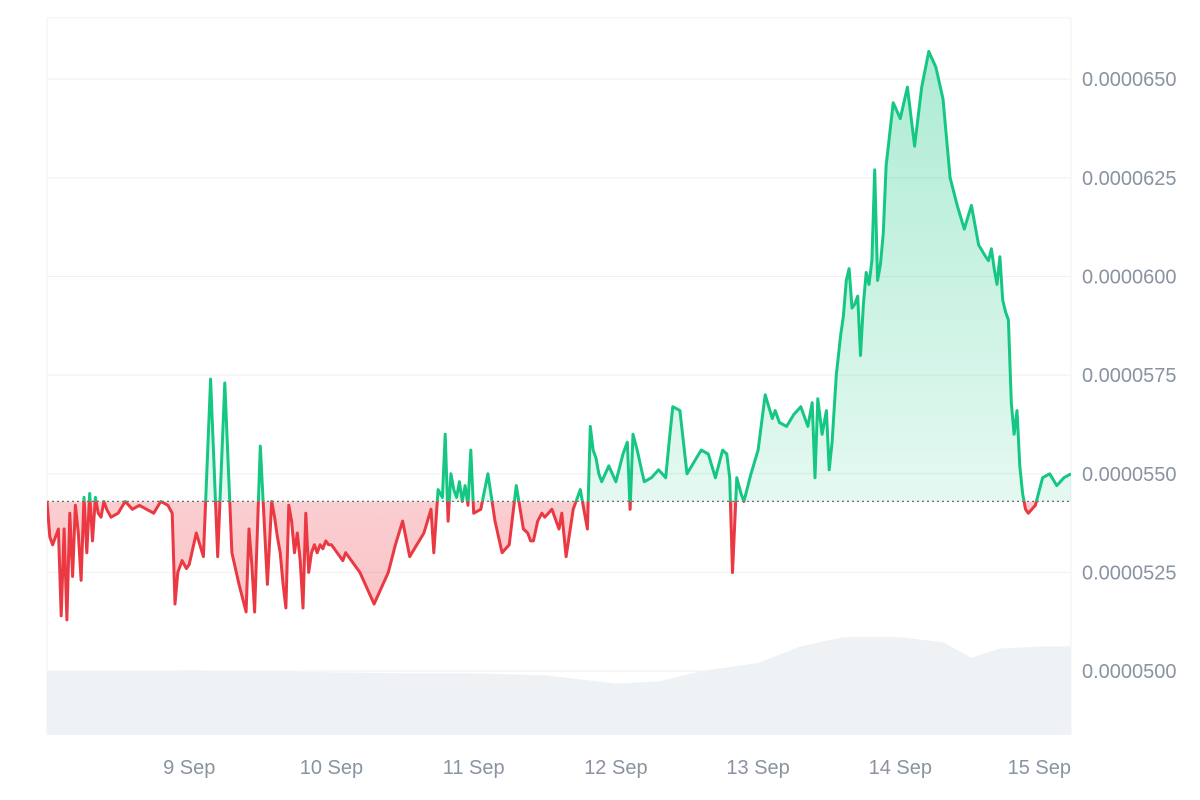 The width and height of the screenshot is (1200, 800). What do you see at coordinates (1129, 672) in the screenshot?
I see `y-tick-label: 0.0000500` at bounding box center [1129, 672].